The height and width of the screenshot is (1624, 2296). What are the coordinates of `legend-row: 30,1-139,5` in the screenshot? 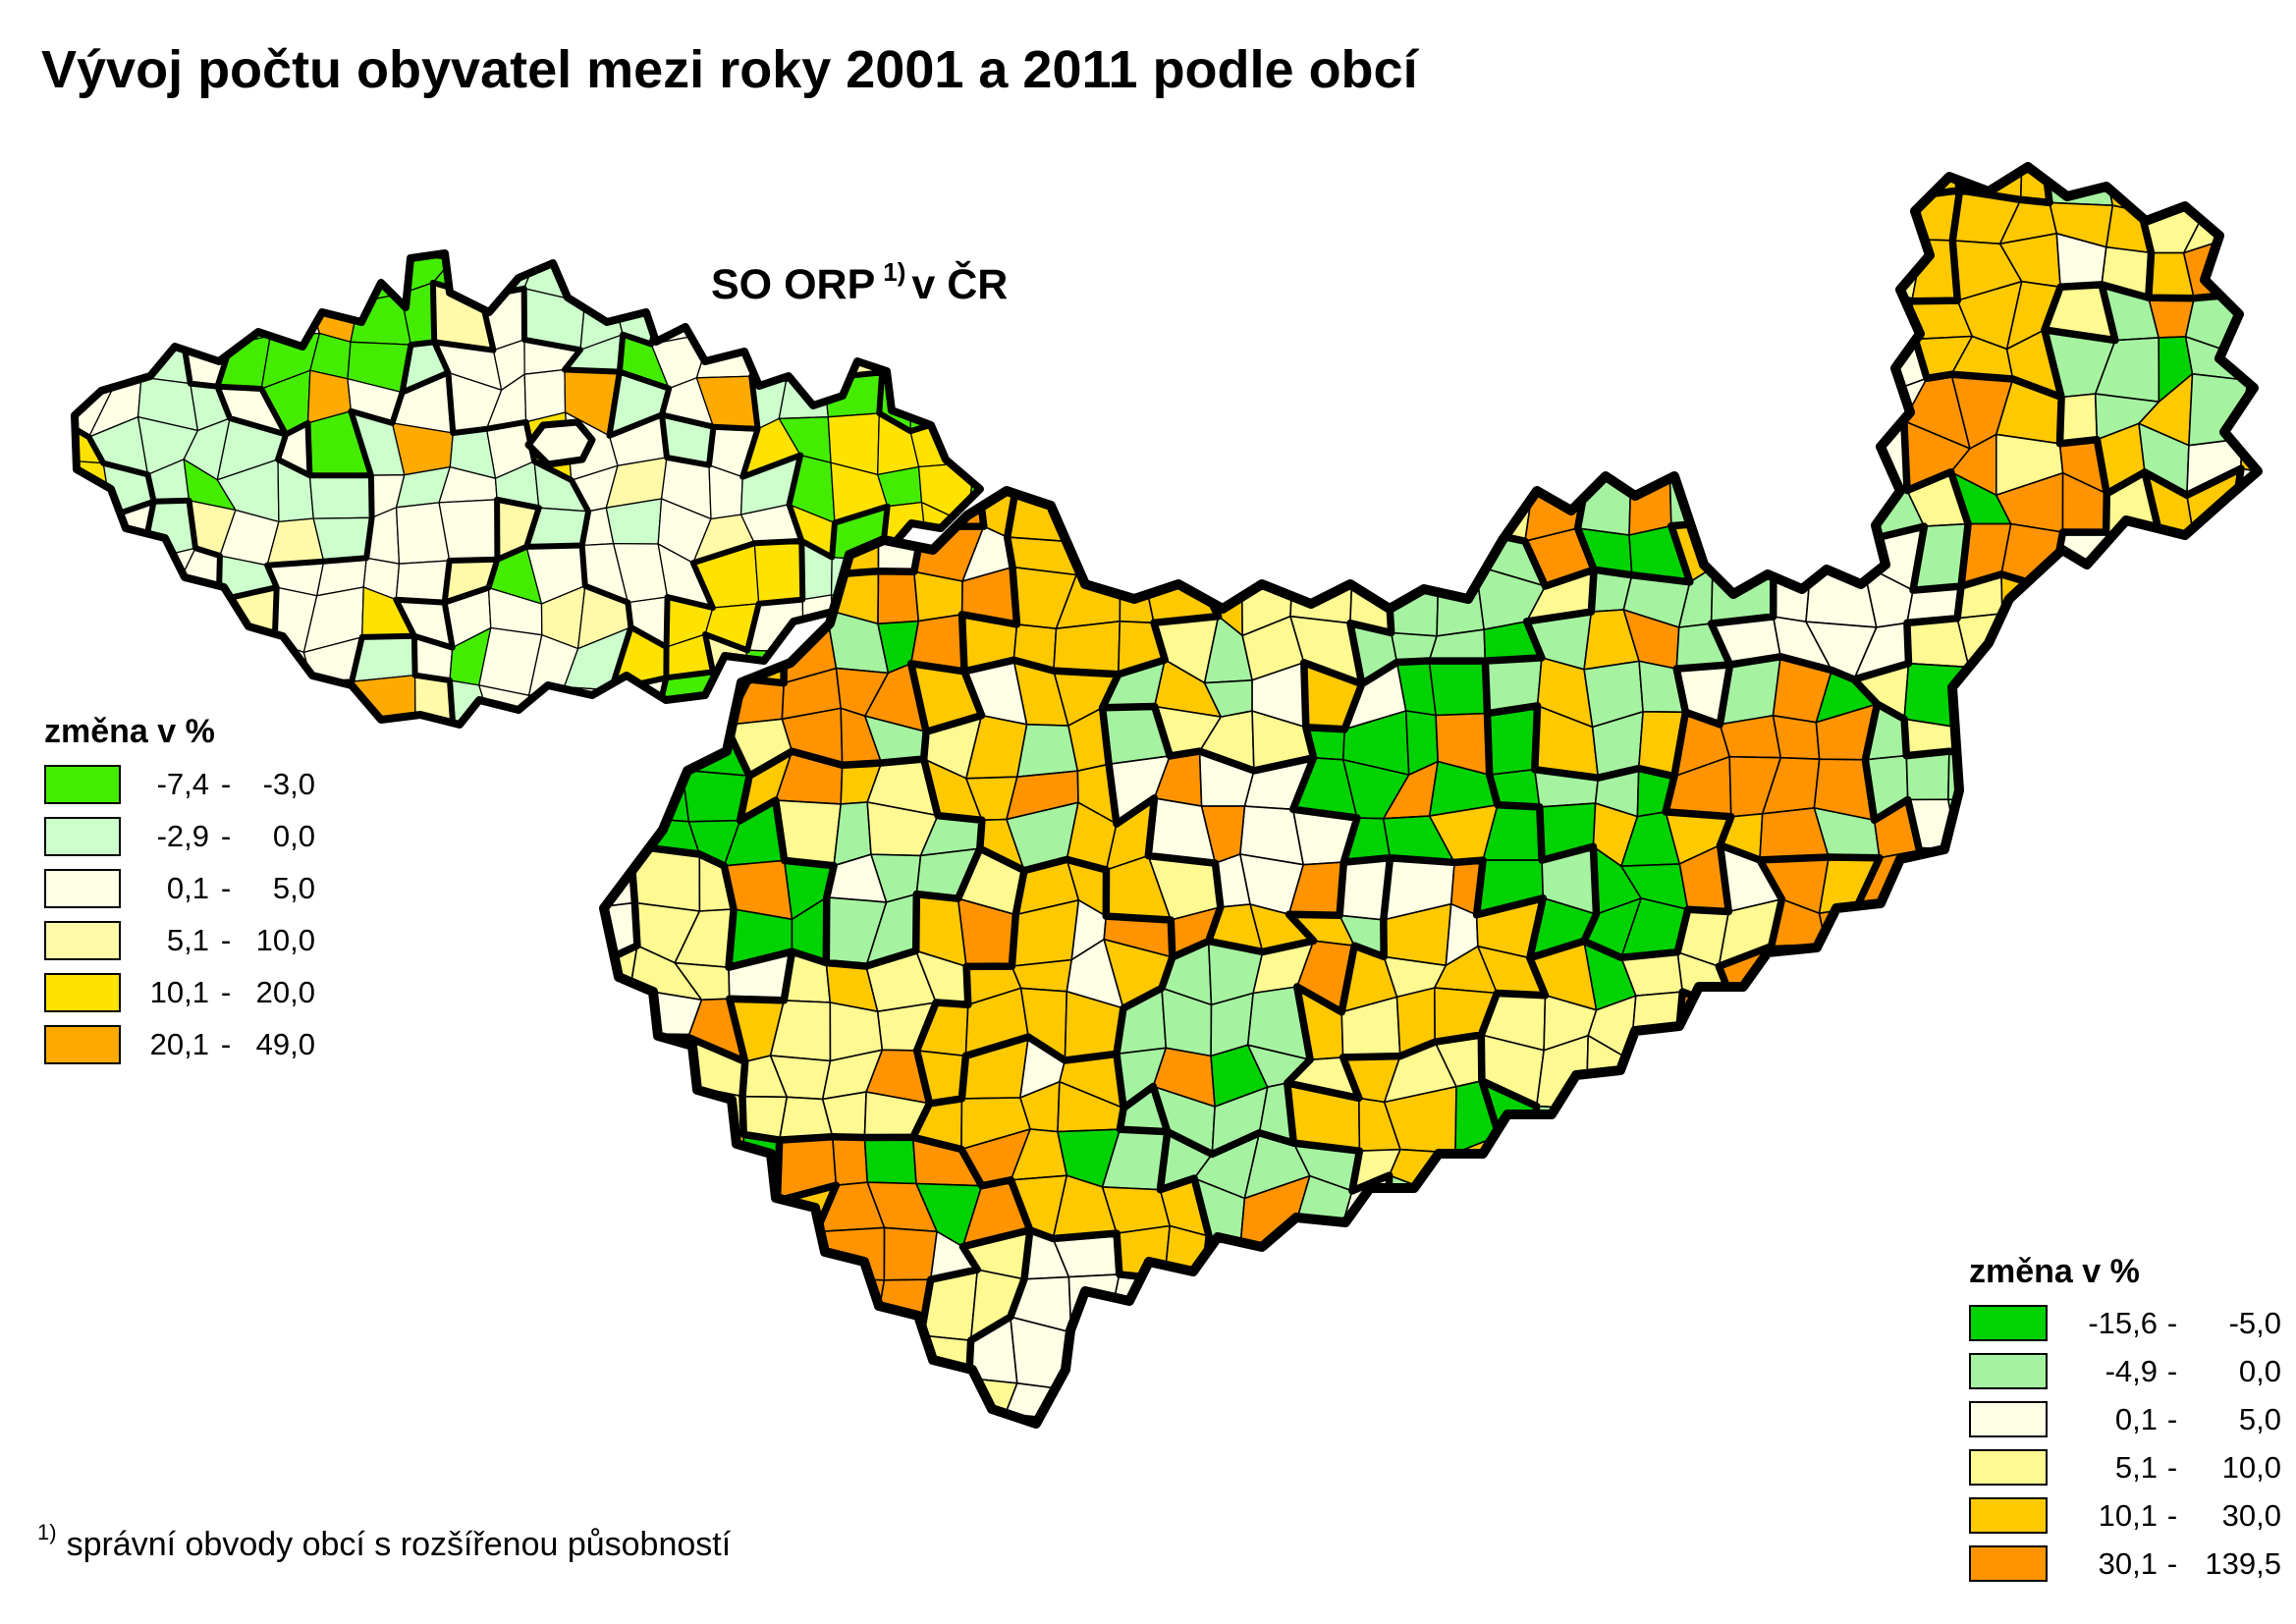 It's located at (2125, 1563).